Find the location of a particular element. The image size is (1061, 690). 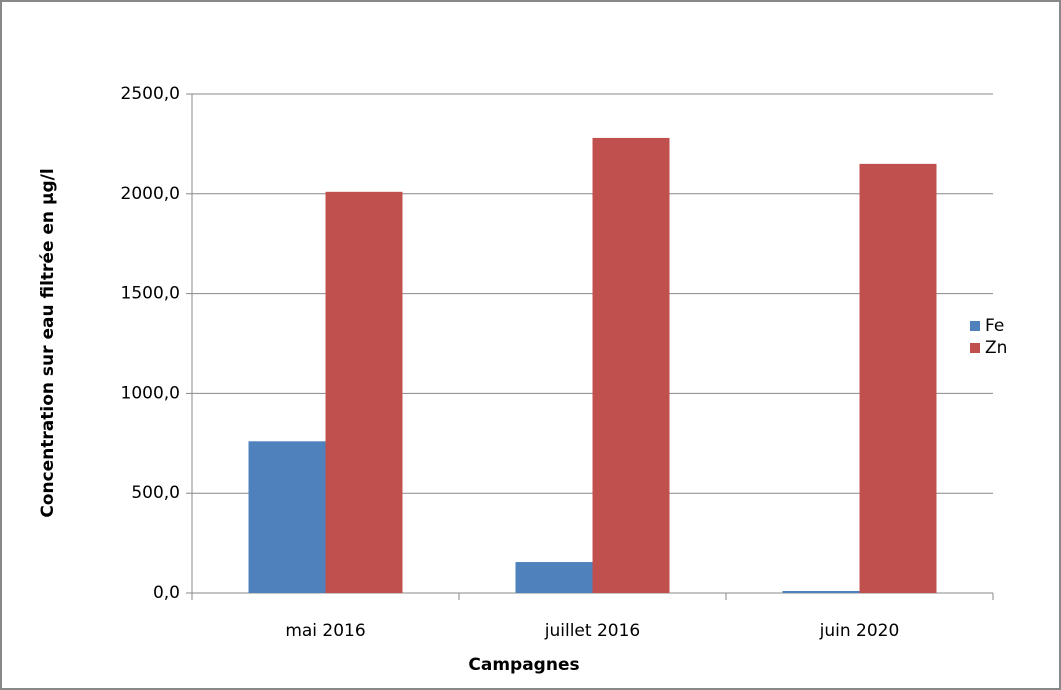

x-tick-label: mai 2016 is located at coordinates (325, 631).